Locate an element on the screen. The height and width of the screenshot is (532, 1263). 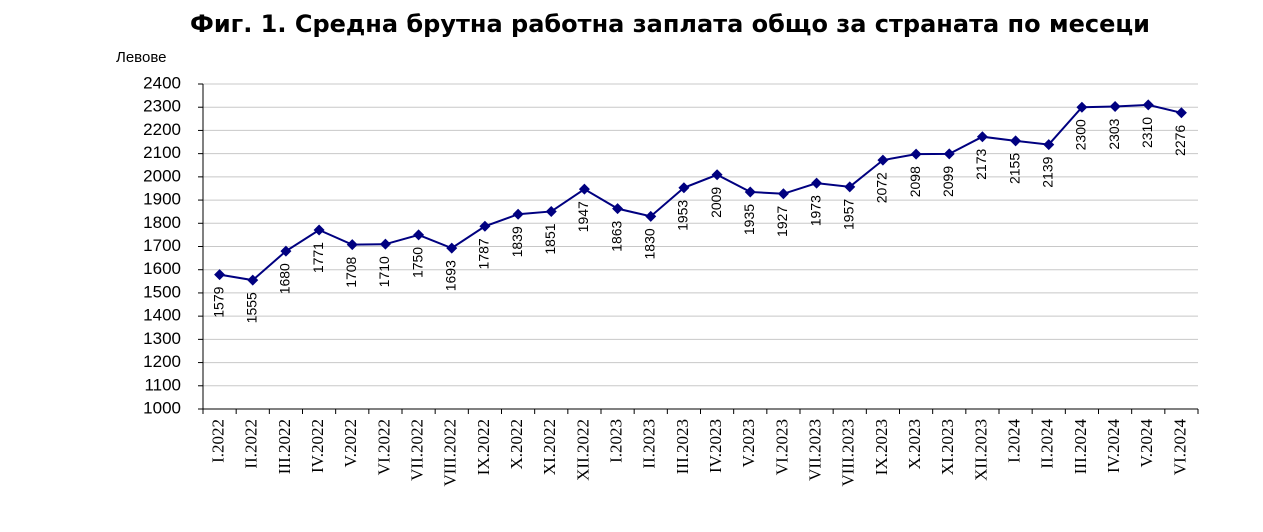
y-tick-label: 2100 is located at coordinates (162, 152).